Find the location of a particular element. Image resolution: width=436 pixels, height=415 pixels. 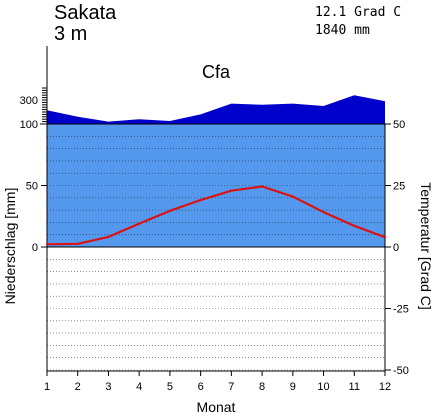

climate-class: Cfa is located at coordinates (216, 72).